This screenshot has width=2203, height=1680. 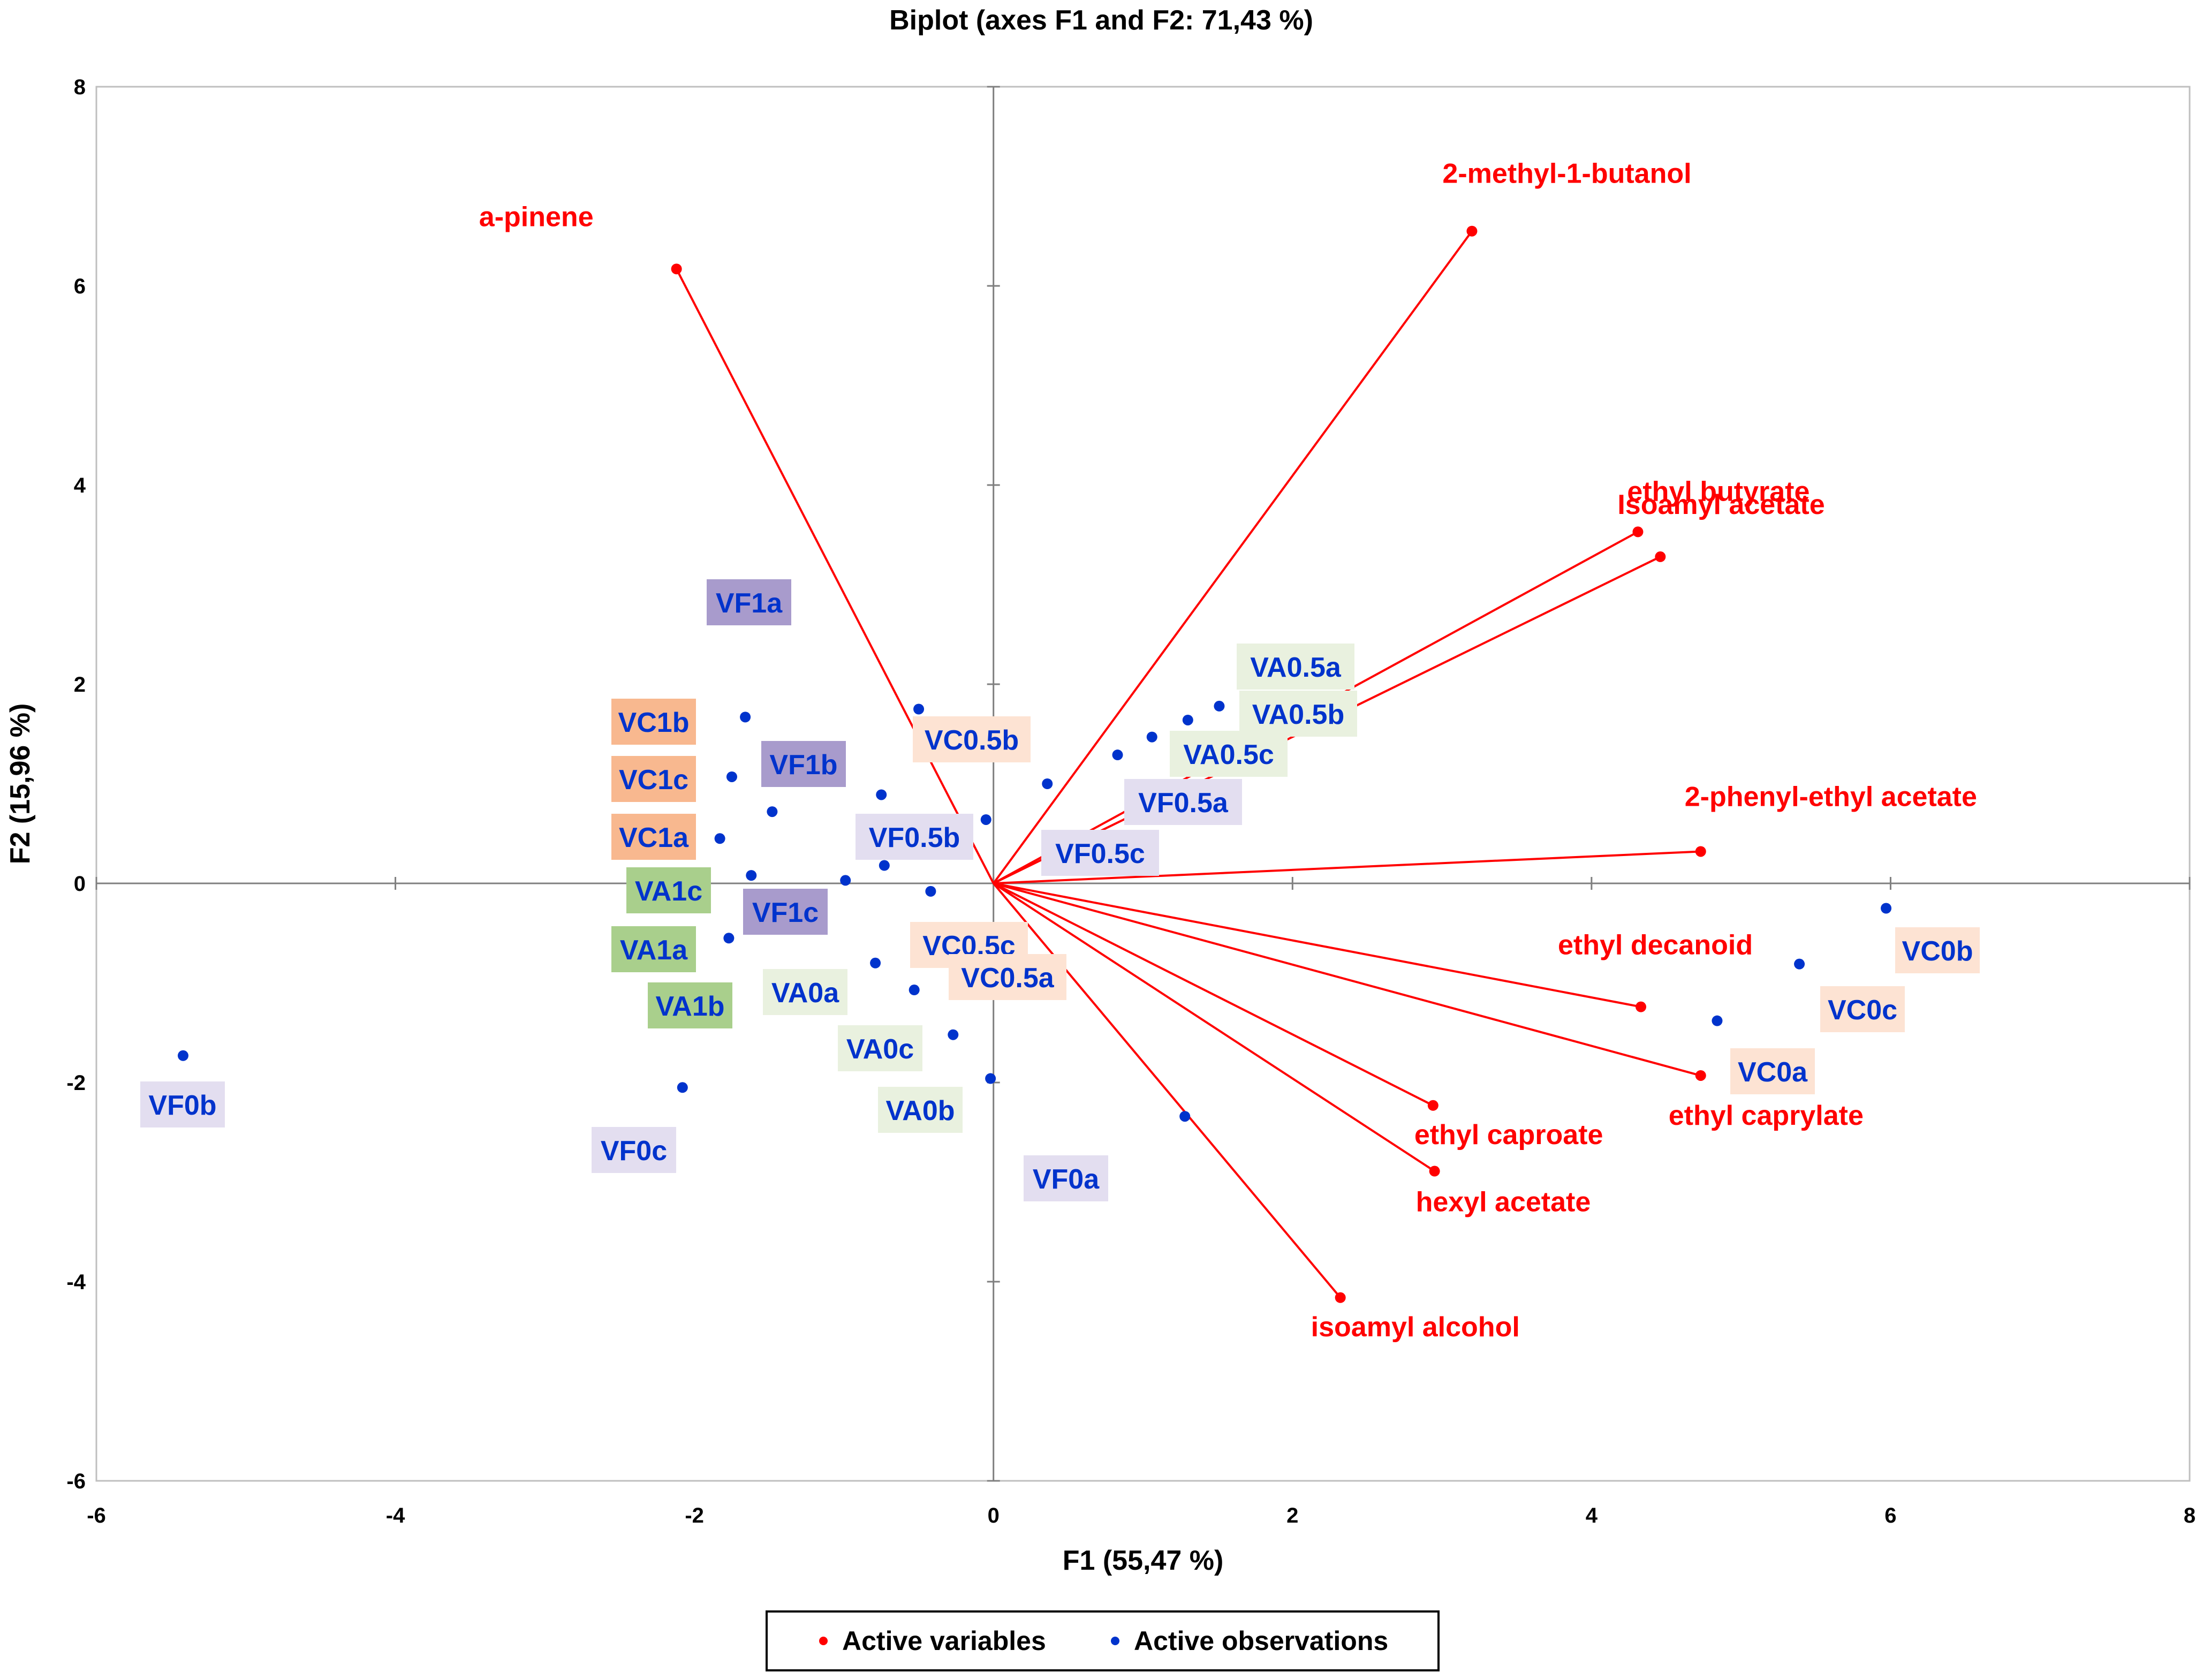 I want to click on x-tick-label: -2, so click(x=694, y=1516).